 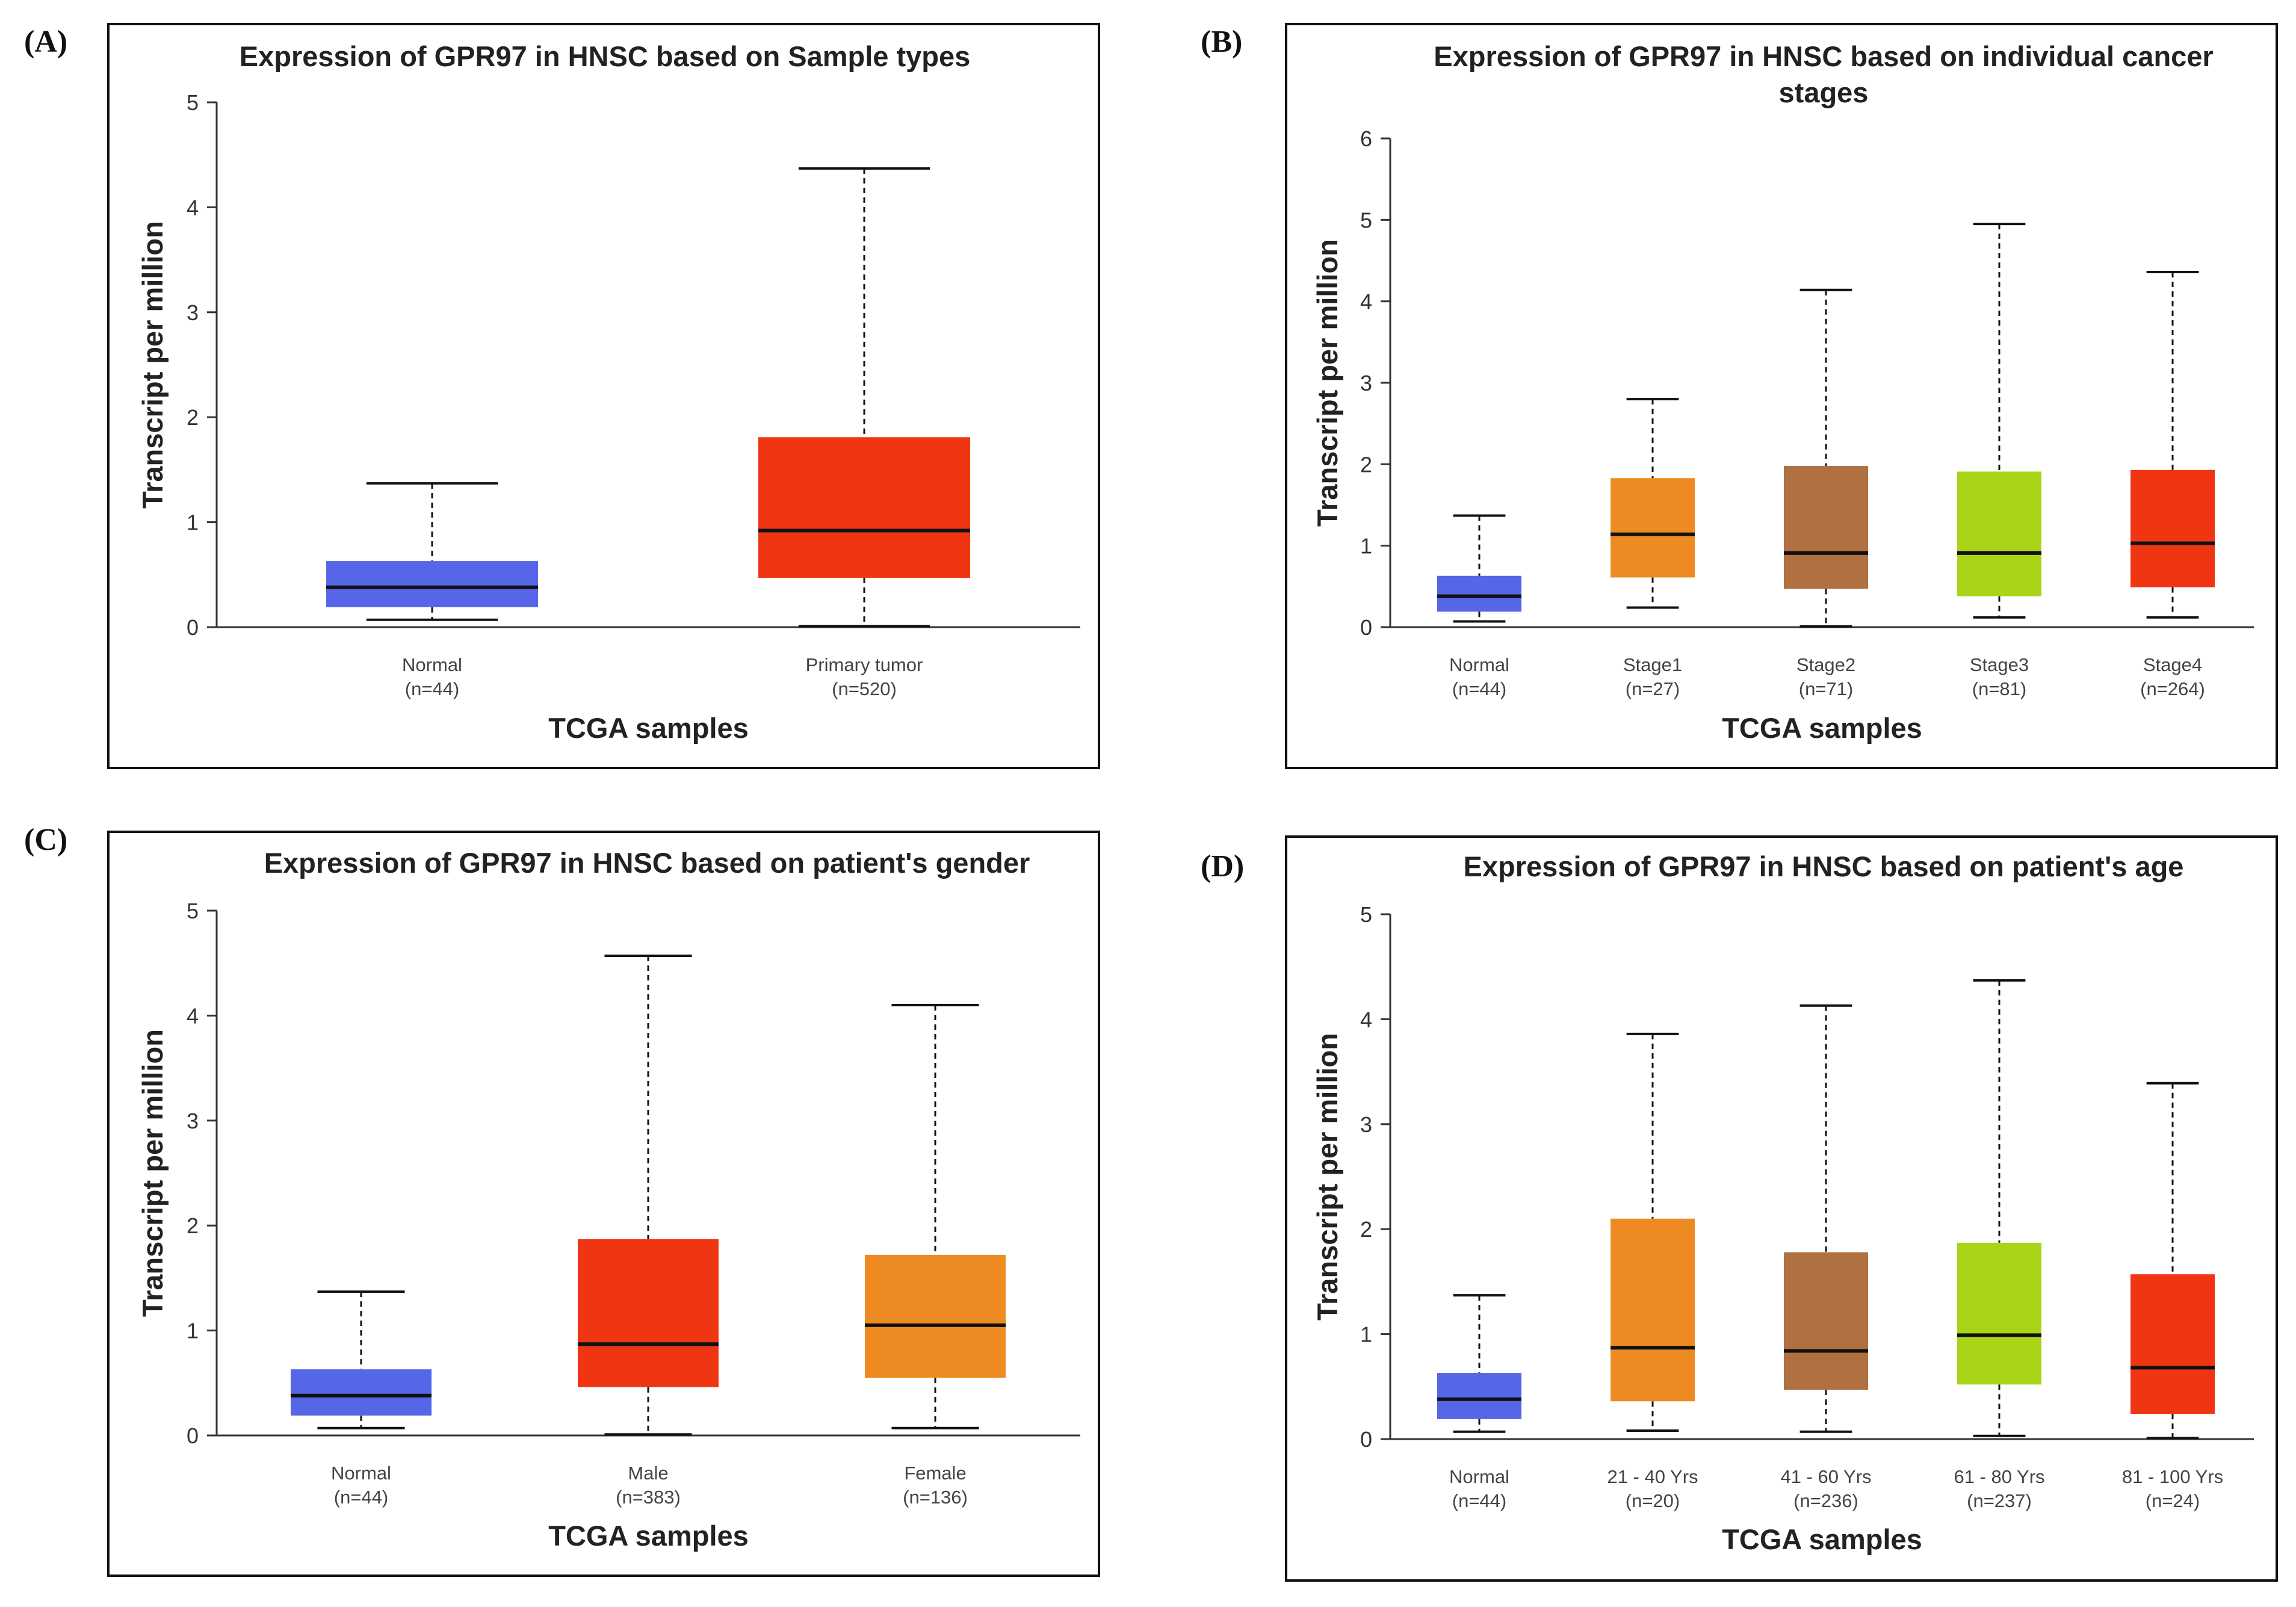 What do you see at coordinates (1826, 1321) in the screenshot?
I see `box-41-60-yrs-iqr-box` at bounding box center [1826, 1321].